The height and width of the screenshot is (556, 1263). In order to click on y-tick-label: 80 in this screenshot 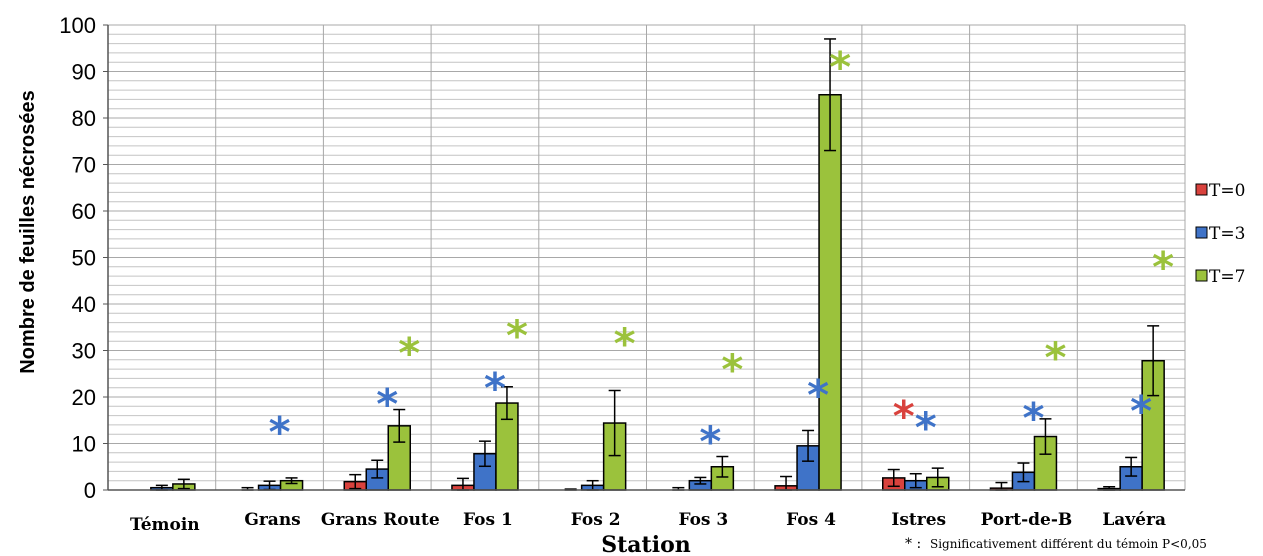, I will do `click(84, 118)`.